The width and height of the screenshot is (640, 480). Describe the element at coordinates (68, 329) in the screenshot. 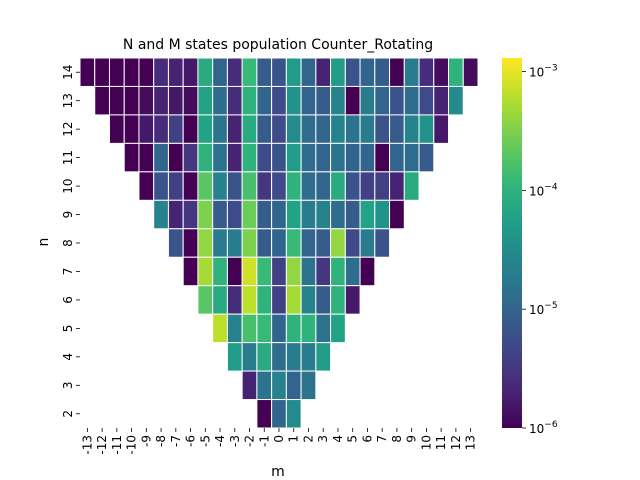

I see `y-tick-label: 5` at that location.